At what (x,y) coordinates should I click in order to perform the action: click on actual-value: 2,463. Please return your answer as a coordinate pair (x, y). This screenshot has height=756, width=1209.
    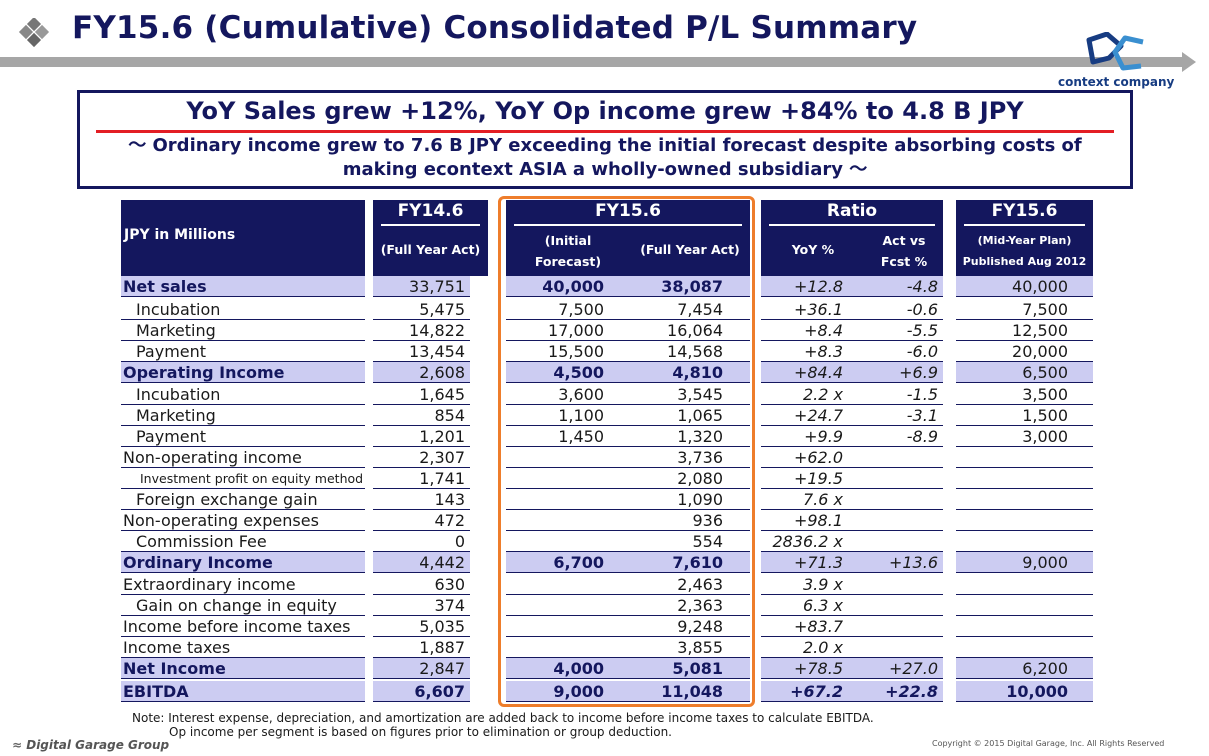
    Looking at the image, I should click on (700, 584).